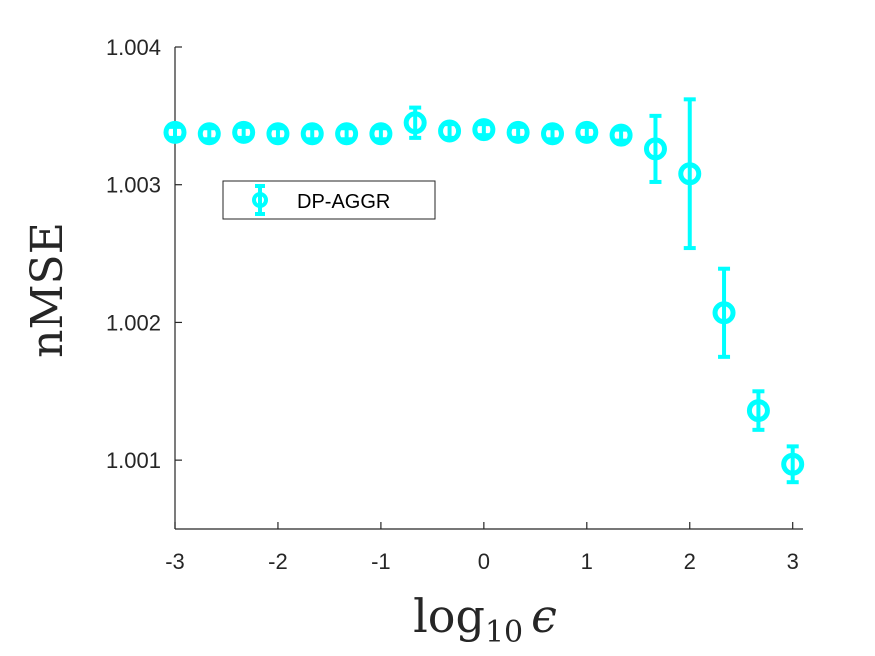 This screenshot has height=656, width=875. Describe the element at coordinates (133, 322) in the screenshot. I see `y-tick-label: 1.002` at that location.